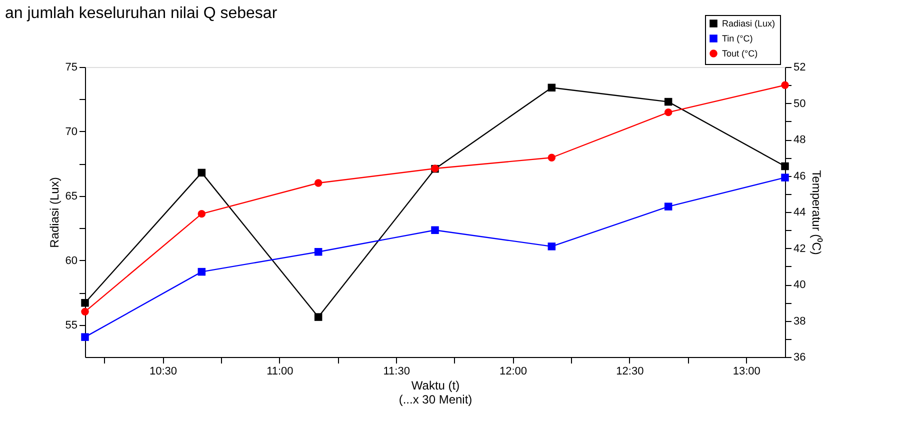 The height and width of the screenshot is (432, 922). I want to click on y-axis-title: Radiasi (Lux), so click(54, 212).